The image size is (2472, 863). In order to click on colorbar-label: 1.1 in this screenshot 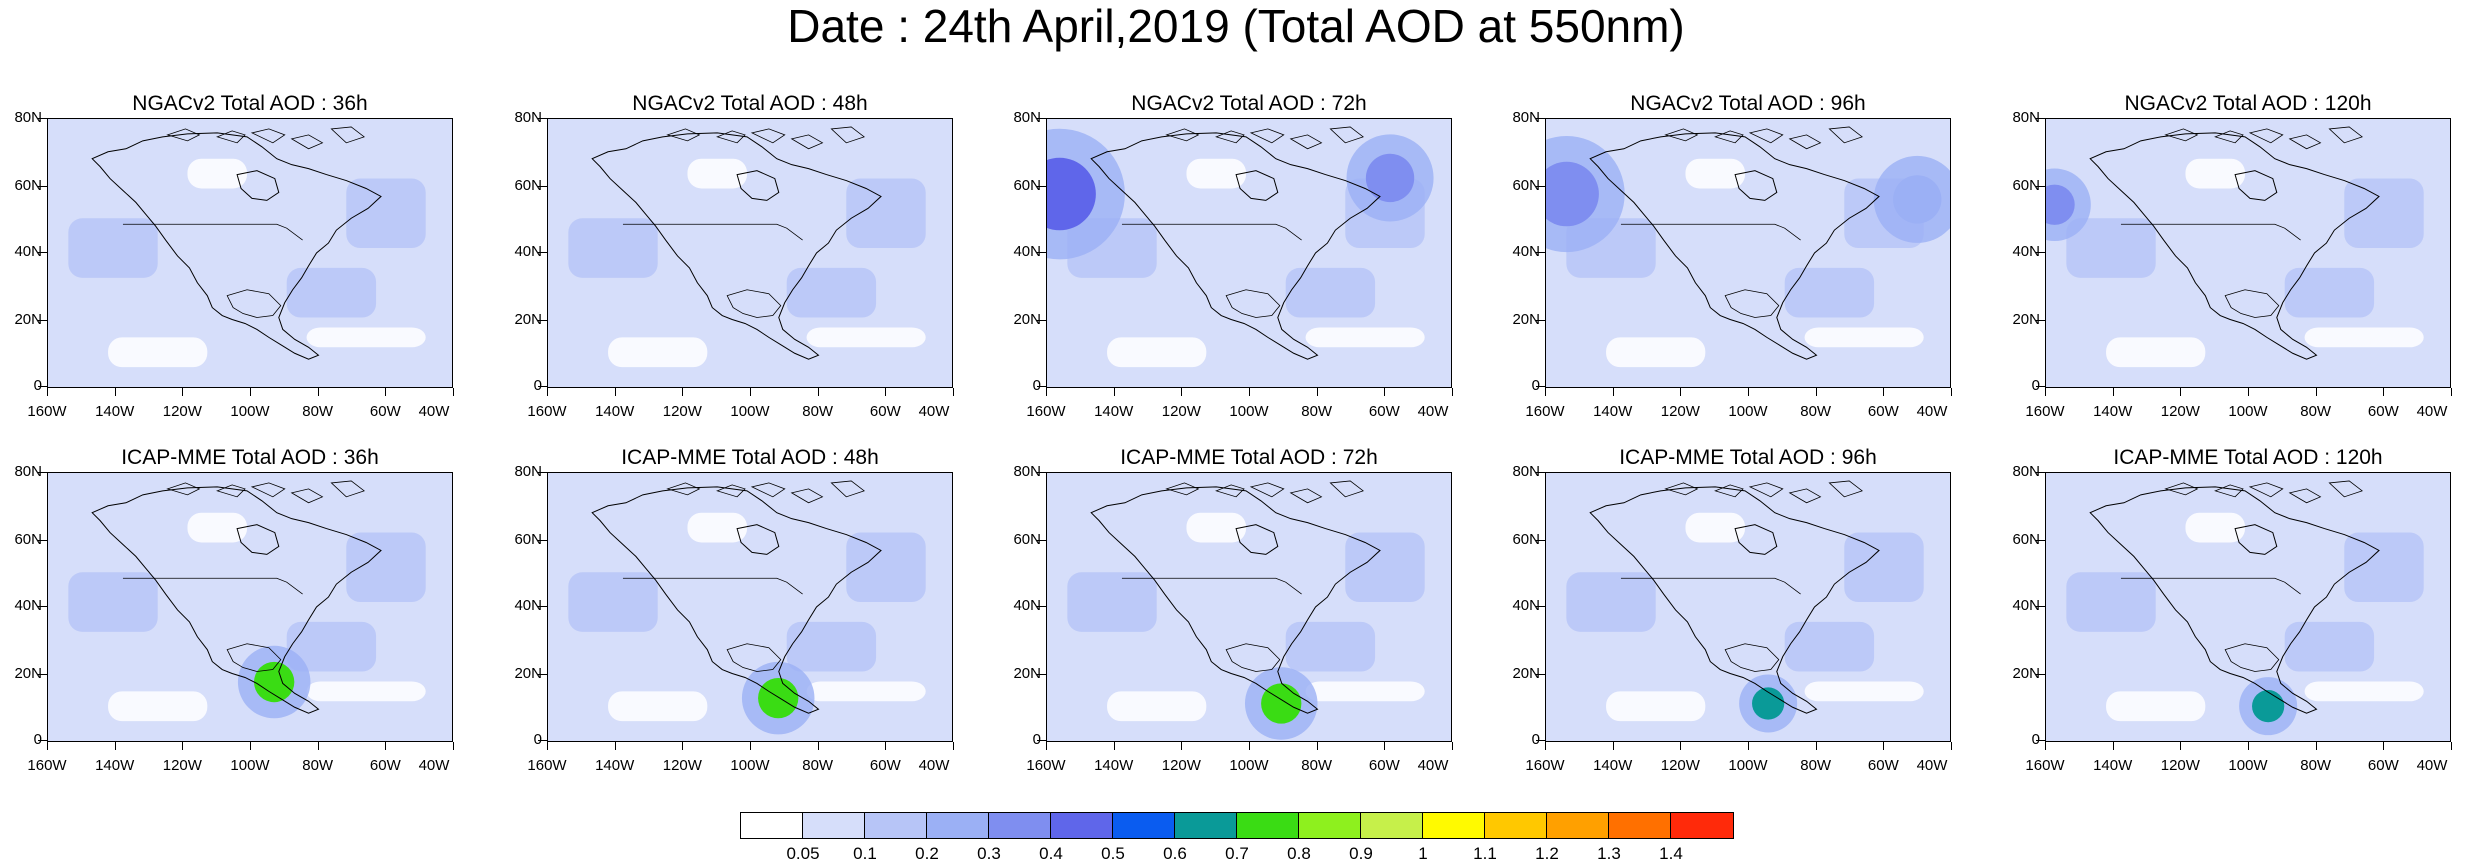, I will do `click(1485, 853)`.